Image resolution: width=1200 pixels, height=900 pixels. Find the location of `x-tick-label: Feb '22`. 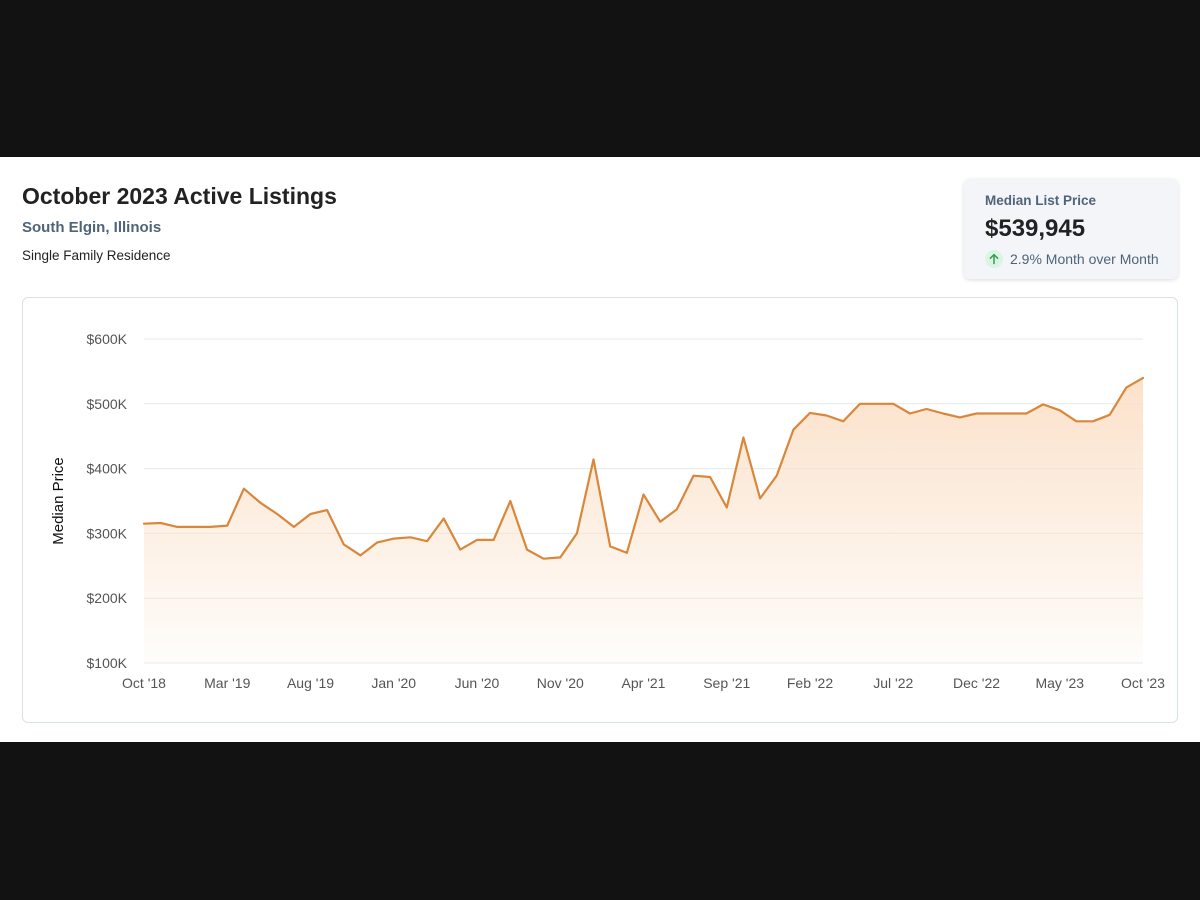

x-tick-label: Feb '22 is located at coordinates (810, 683).